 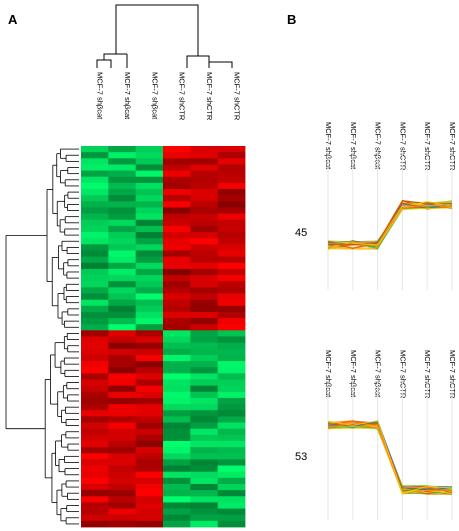 I want to click on column-dendrogram, so click(x=164, y=36).